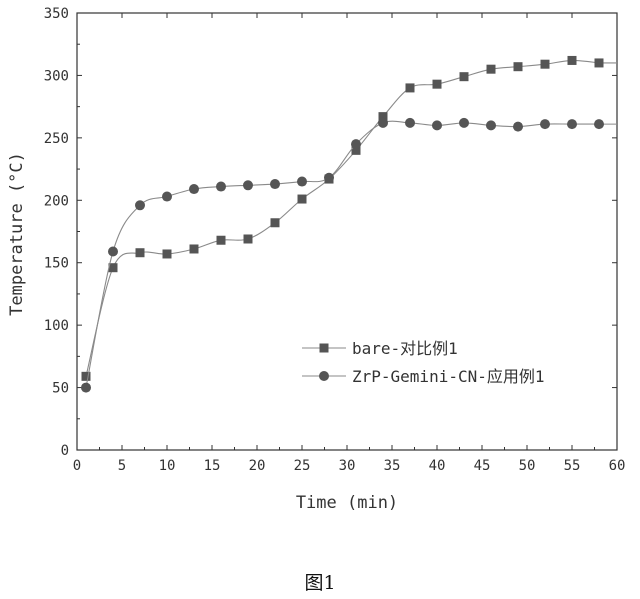 The width and height of the screenshot is (640, 599). Describe the element at coordinates (405, 348) in the screenshot. I see `legend-label: bare-对比例1` at that location.